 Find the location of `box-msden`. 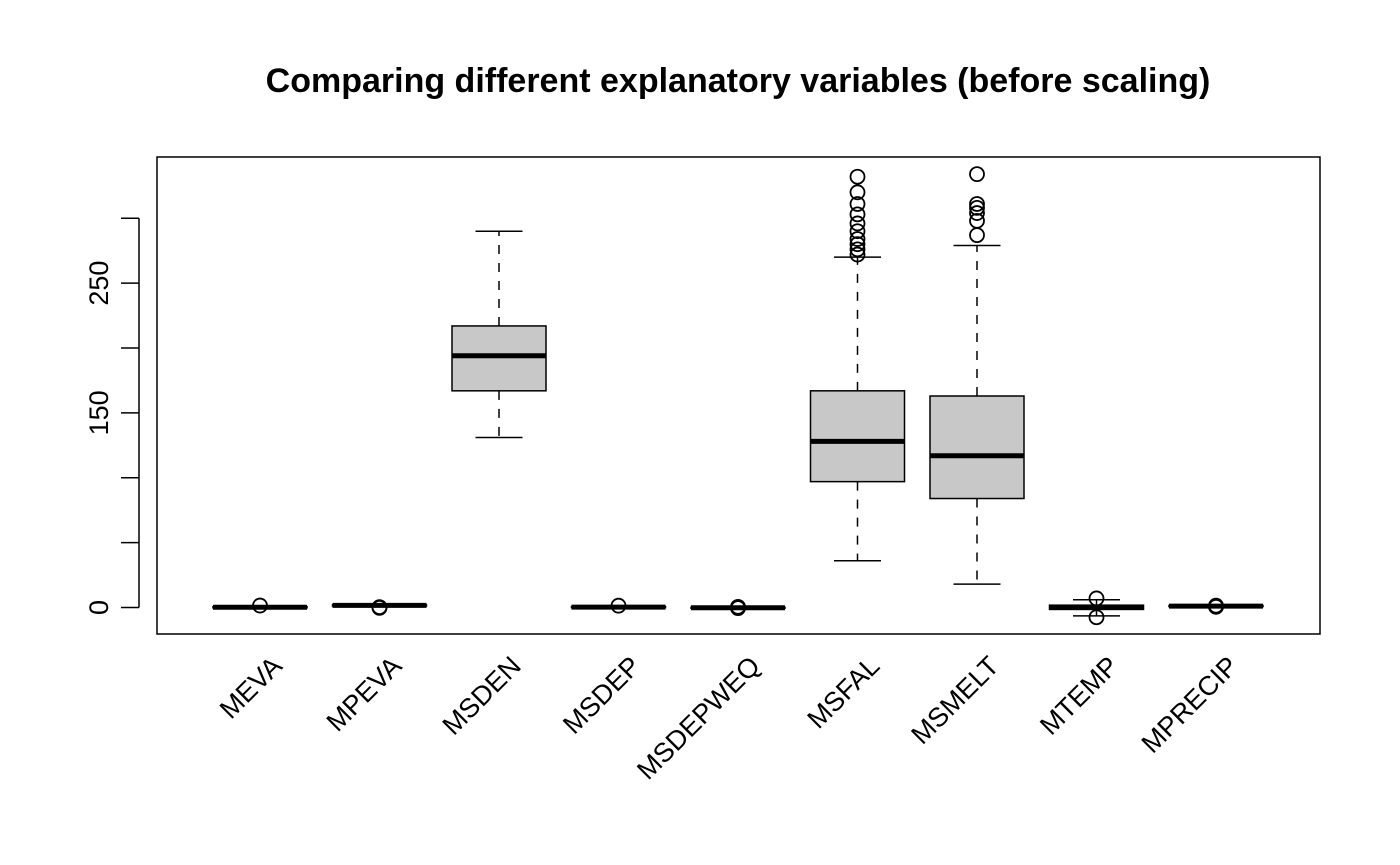

box-msden is located at coordinates (499, 334).